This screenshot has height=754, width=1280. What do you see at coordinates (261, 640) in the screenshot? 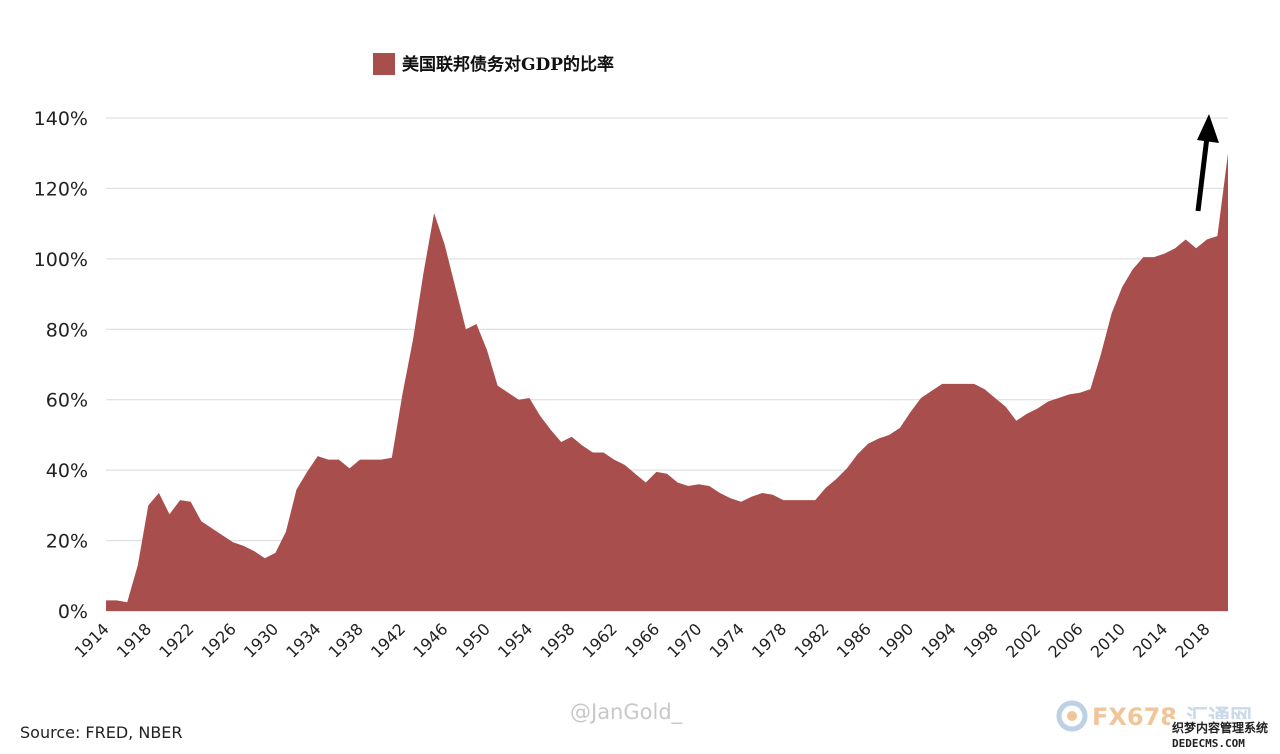
I see `x-tick-label: 1930` at bounding box center [261, 640].